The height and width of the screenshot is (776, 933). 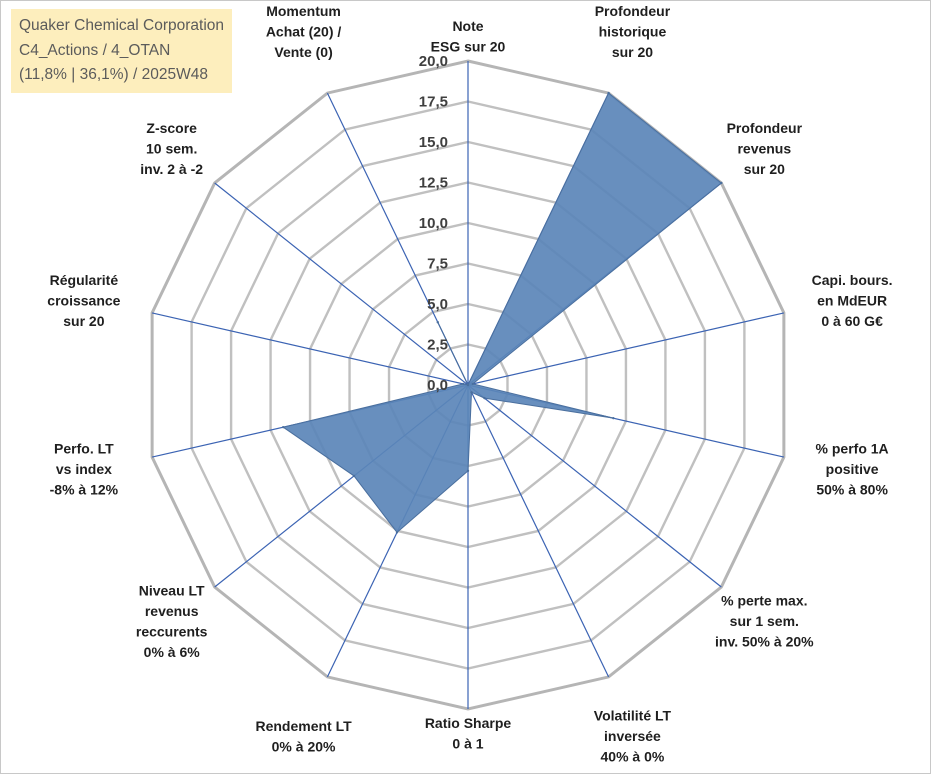 I want to click on axis-label-13-line-1: Achat (20) /, so click(x=304, y=31).